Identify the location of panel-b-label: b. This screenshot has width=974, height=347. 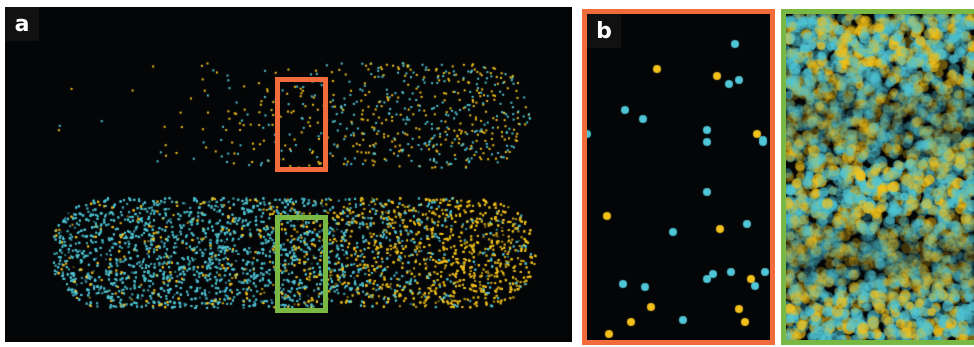
(604, 31).